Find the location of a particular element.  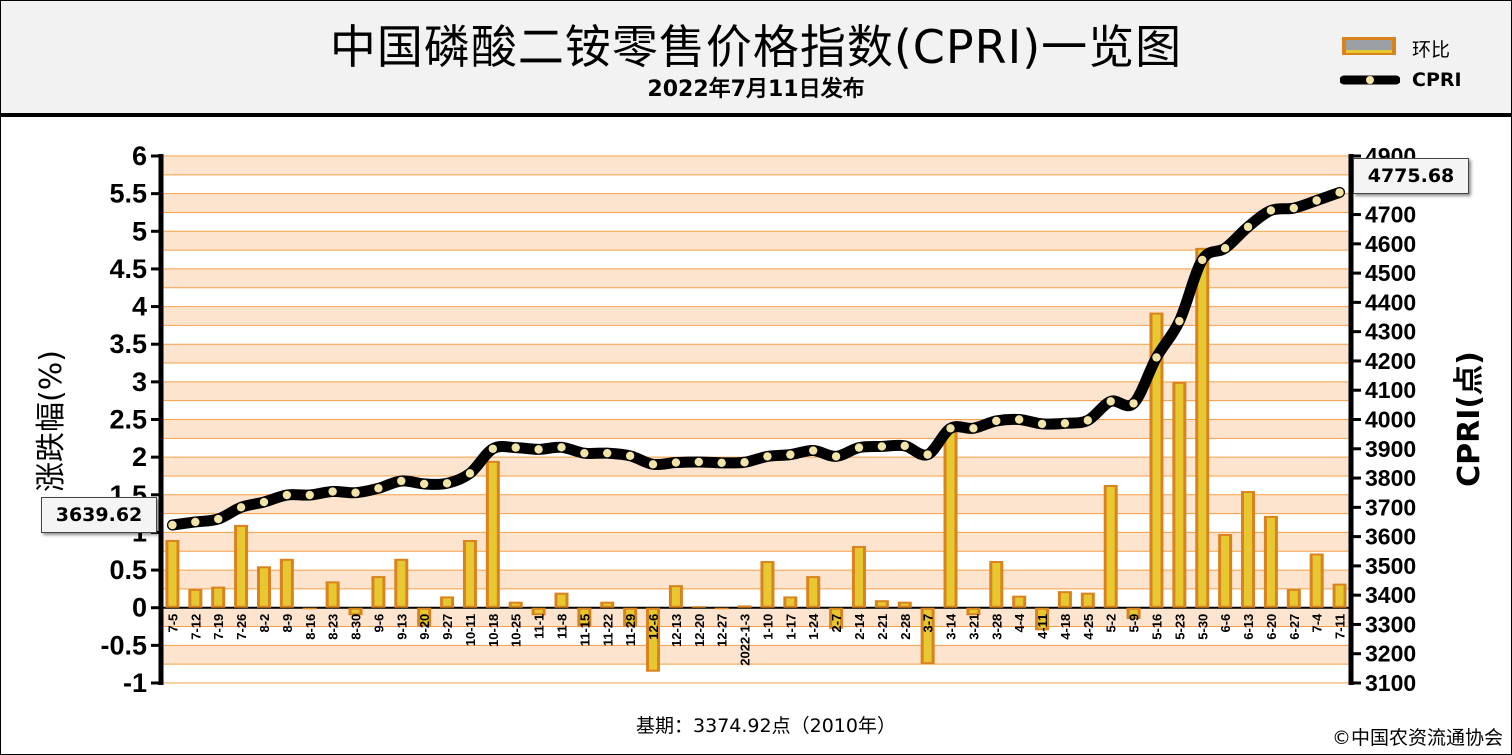

category-label: 12-6 is located at coordinates (653, 627).